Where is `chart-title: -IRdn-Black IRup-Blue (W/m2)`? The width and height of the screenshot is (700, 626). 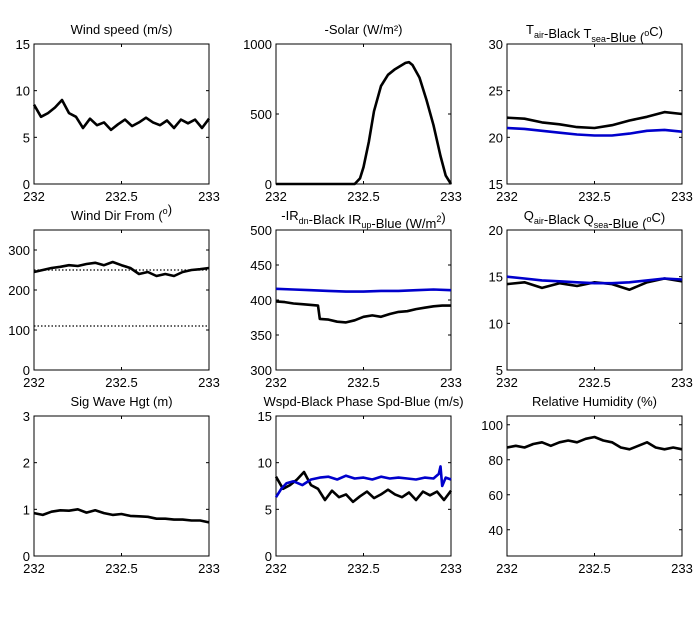 chart-title: -IRdn-Black IRup-Blue (W/m2) is located at coordinates (363, 219).